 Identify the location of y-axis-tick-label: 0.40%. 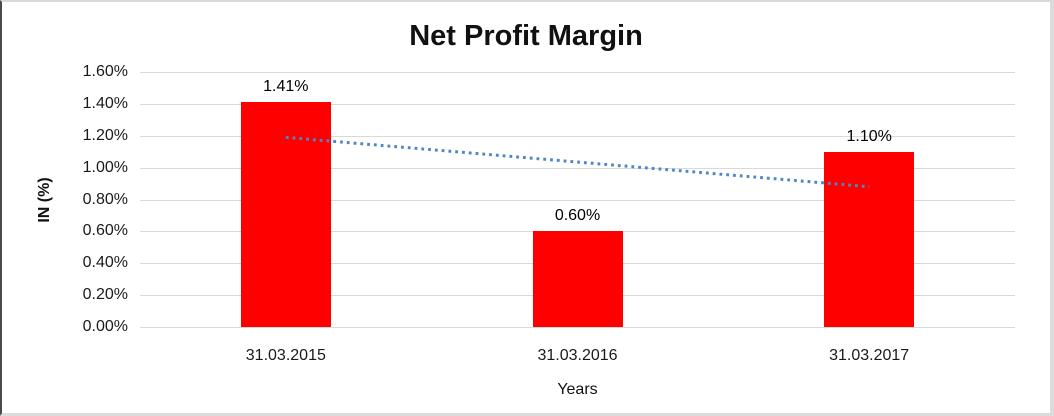
(105, 263).